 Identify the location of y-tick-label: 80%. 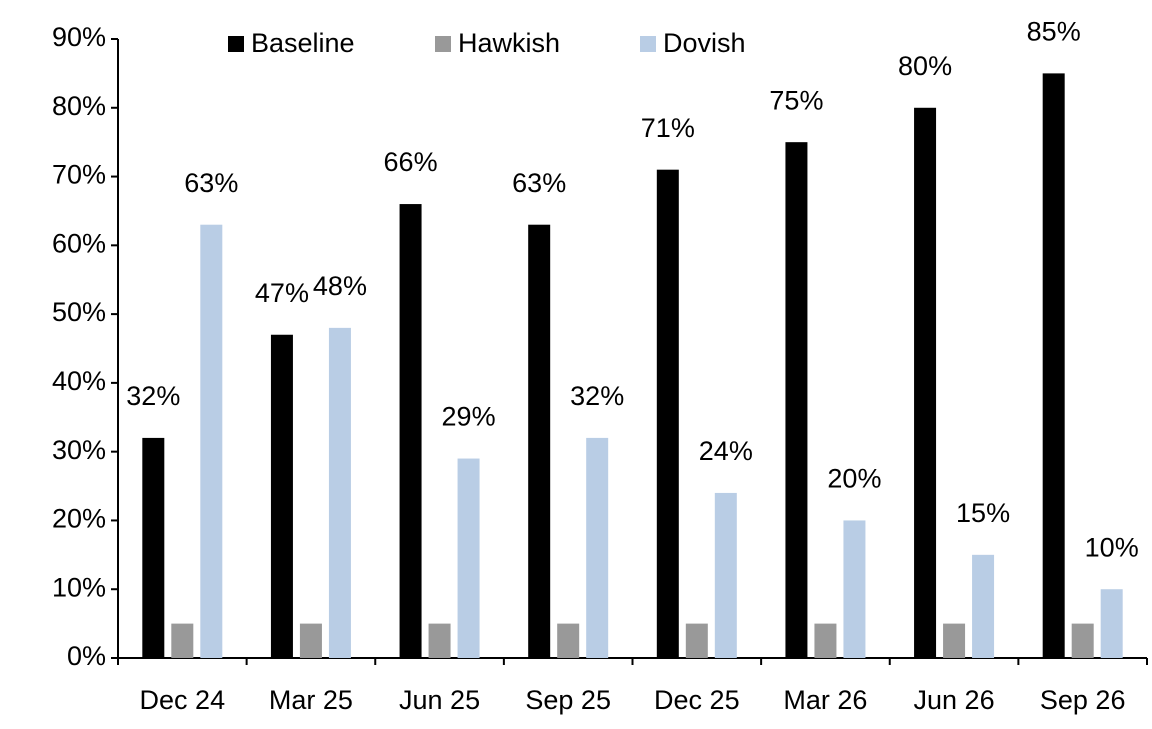
(79, 106).